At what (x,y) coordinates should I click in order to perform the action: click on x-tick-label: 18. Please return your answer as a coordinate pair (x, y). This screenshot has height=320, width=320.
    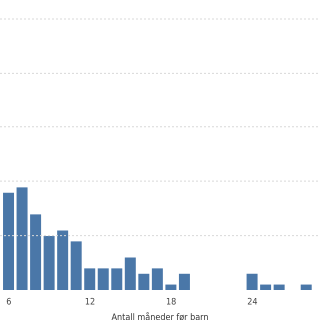
    Looking at the image, I should click on (171, 302).